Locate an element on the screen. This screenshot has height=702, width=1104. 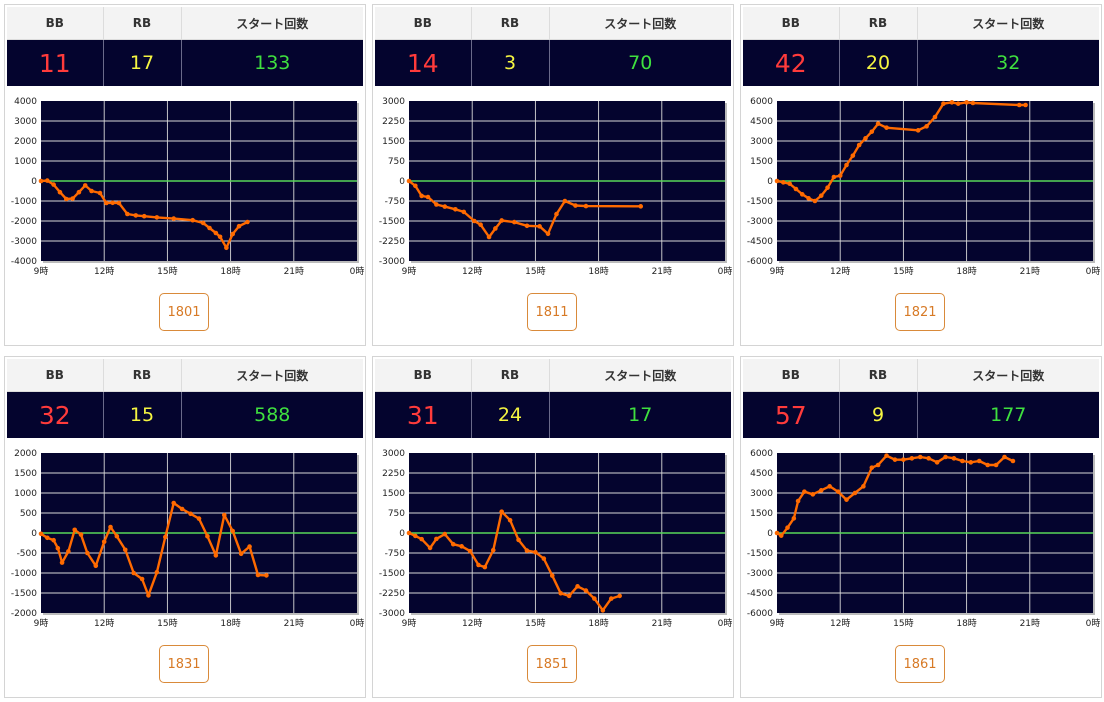
stats-table: BB RB スタート回数 11 17 133 is located at coordinates (185, 46).